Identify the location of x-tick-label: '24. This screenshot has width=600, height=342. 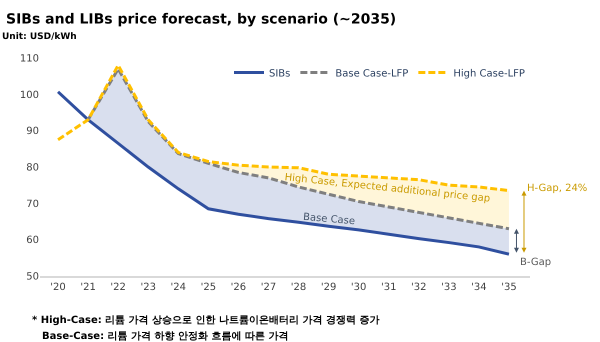
(178, 287).